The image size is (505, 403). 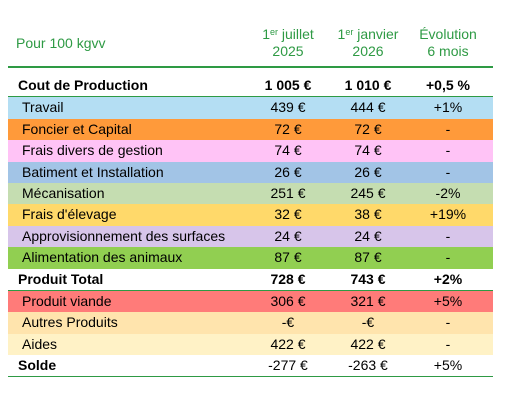 What do you see at coordinates (250, 86) in the screenshot?
I see `table-row: Cout de Production 1 005 €1 010 € +0,5 %` at bounding box center [250, 86].